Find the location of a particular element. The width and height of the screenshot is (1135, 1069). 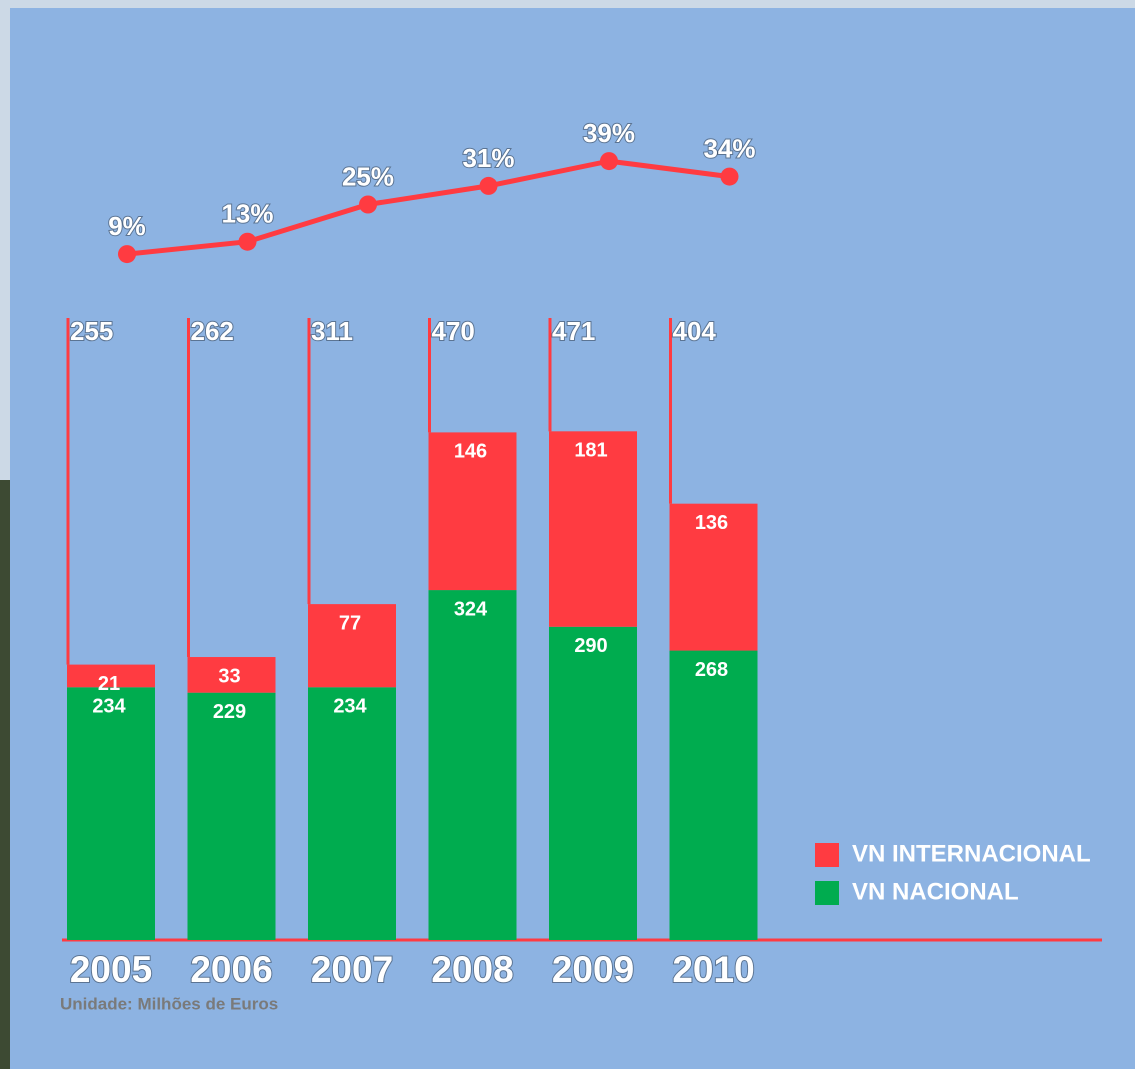

x-tick-label: 2007 is located at coordinates (352, 969).